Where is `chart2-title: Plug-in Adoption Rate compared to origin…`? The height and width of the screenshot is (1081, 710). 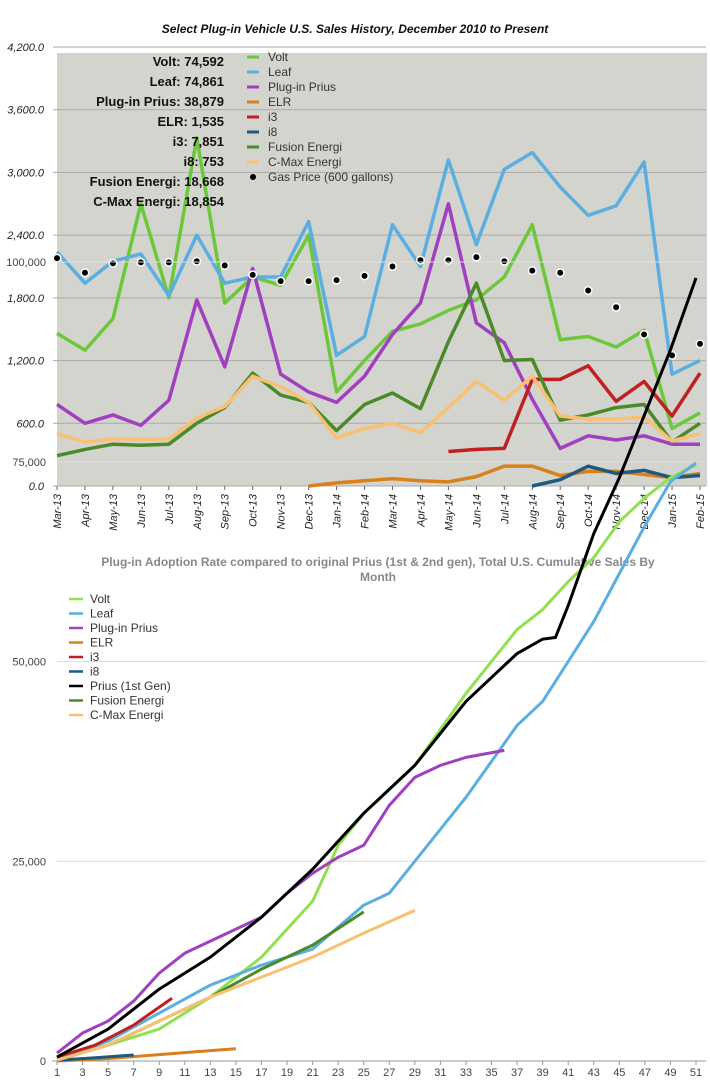
chart2-title: Plug-in Adoption Rate compared to origin… is located at coordinates (378, 562).